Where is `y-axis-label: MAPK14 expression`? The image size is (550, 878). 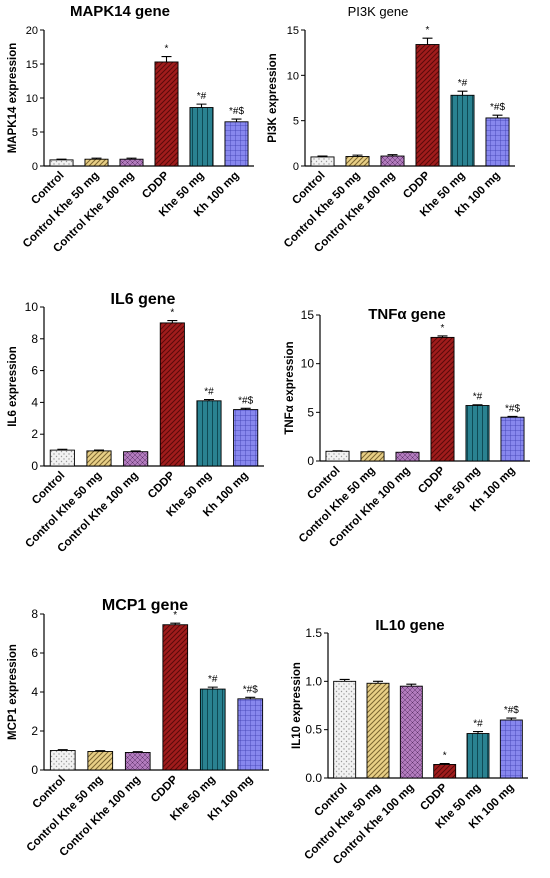 y-axis-label: MAPK14 expression is located at coordinates (13, 98).